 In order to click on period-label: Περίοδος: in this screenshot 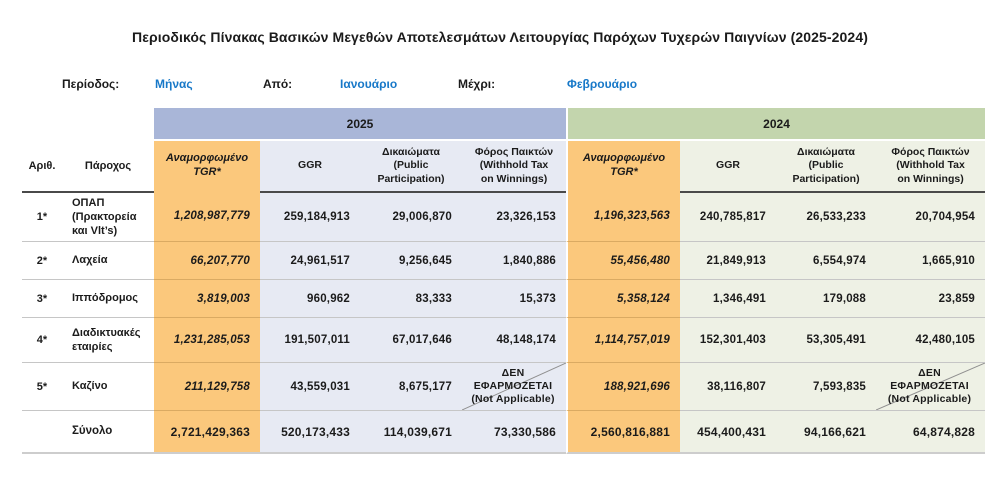, I will do `click(91, 84)`.